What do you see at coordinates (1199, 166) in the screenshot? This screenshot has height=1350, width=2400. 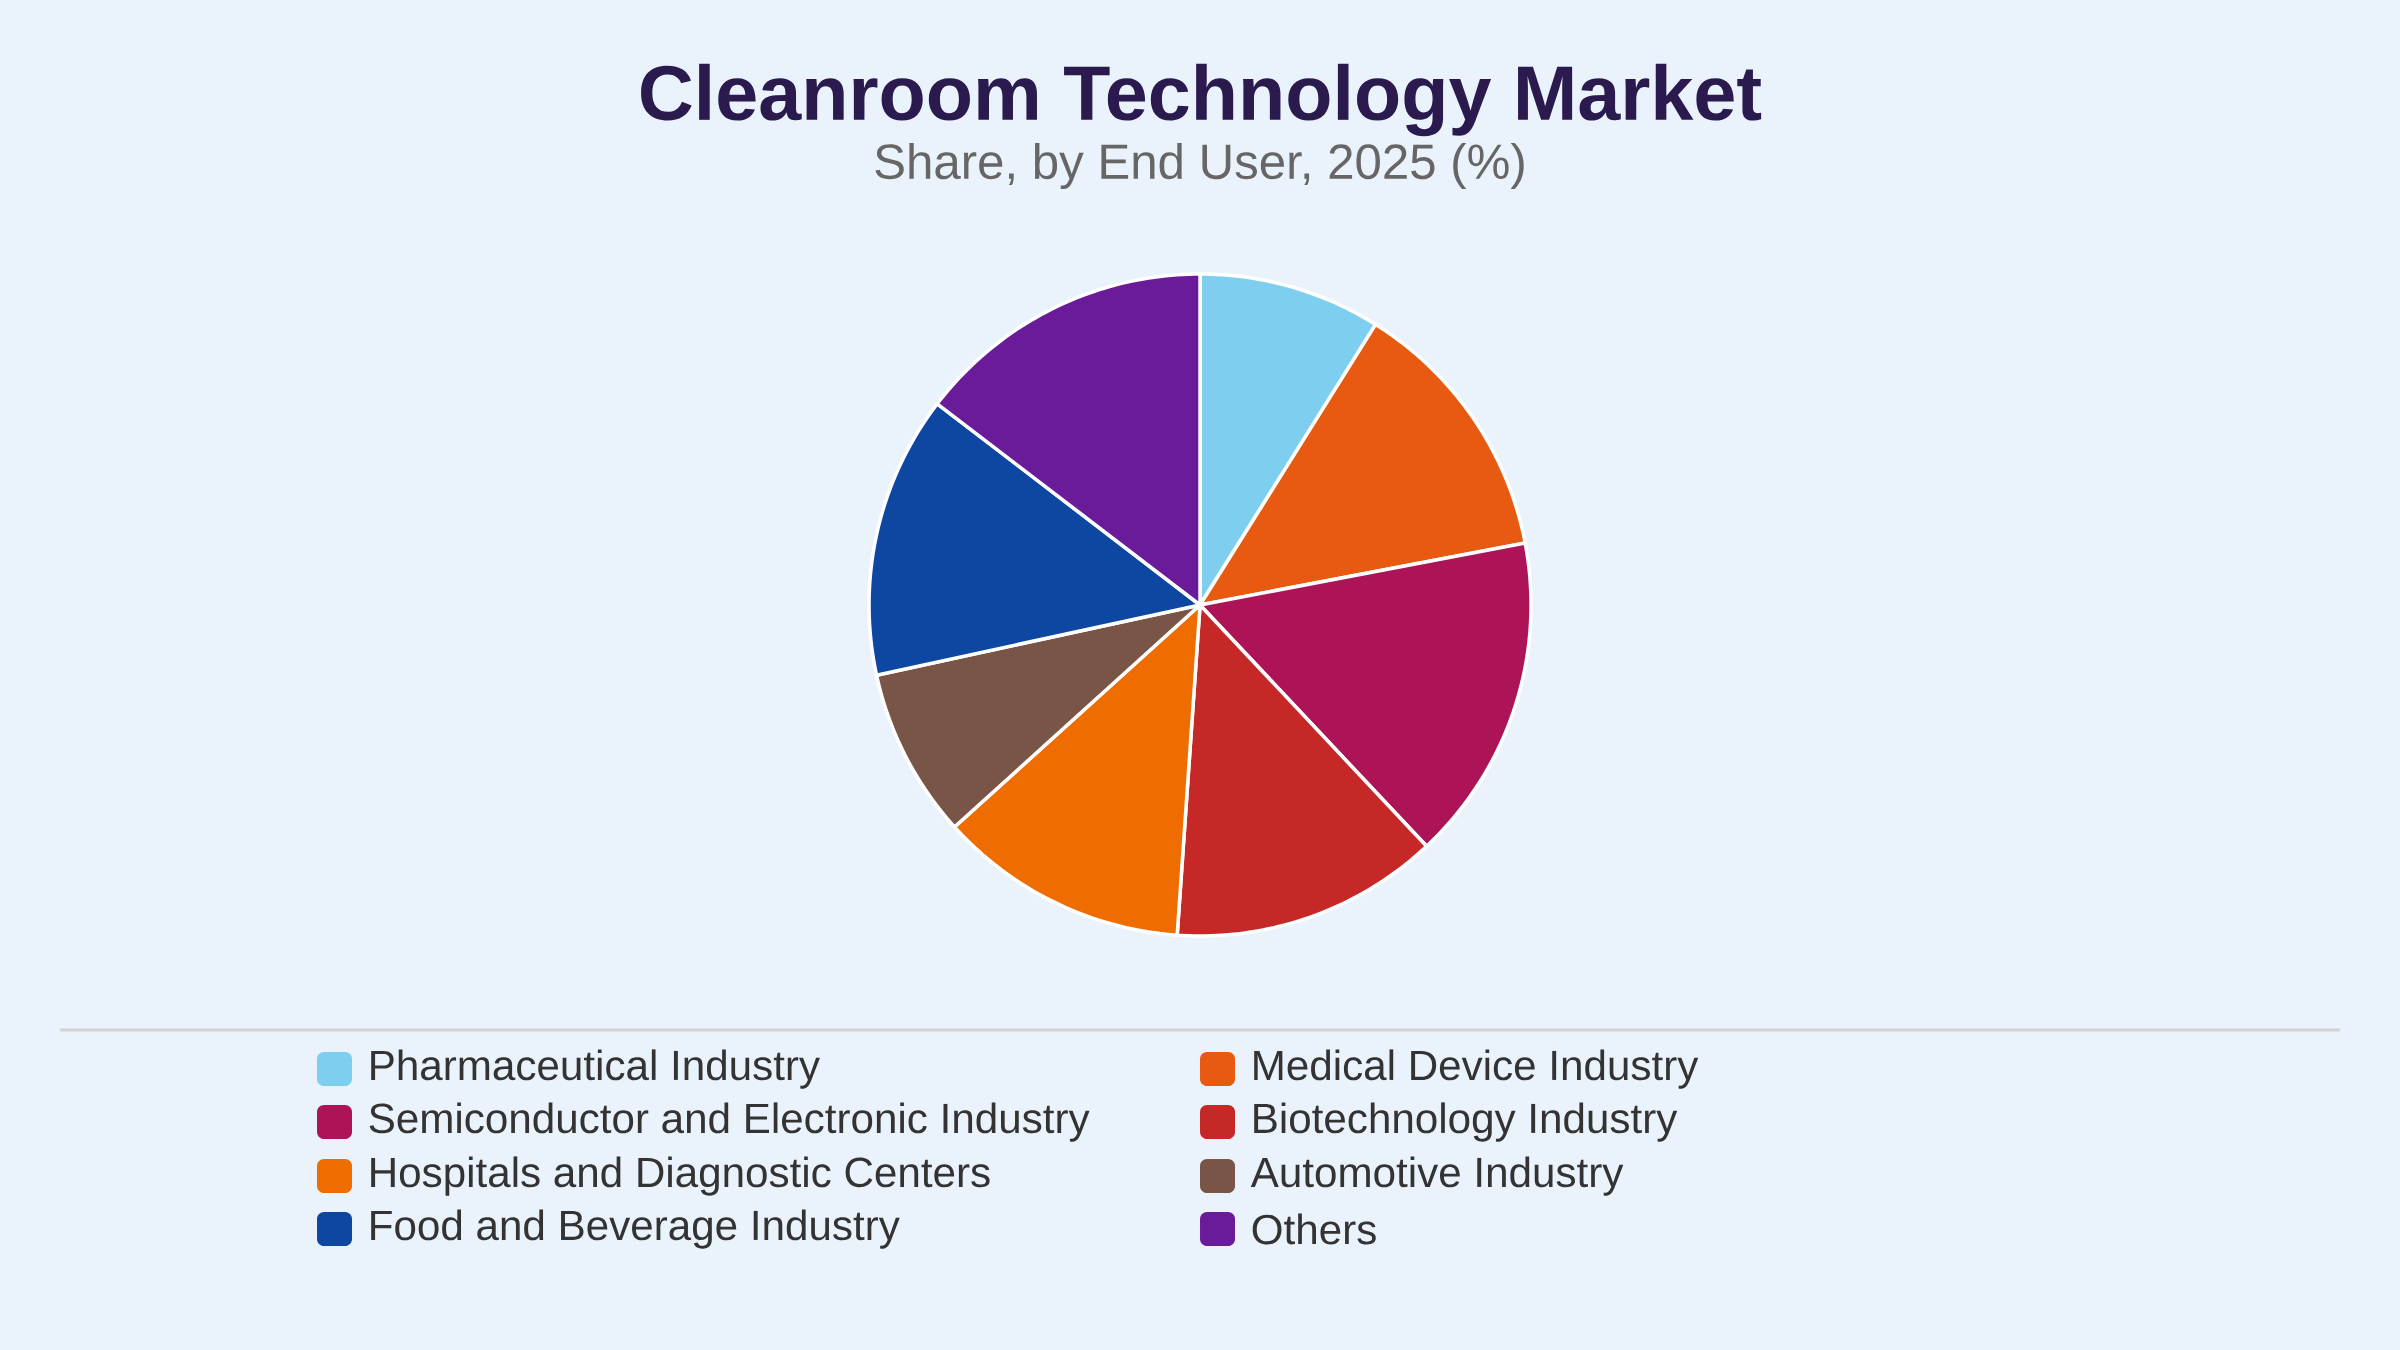 I see `chart-subtitle: Share, by End User, 2025 (%)` at bounding box center [1199, 166].